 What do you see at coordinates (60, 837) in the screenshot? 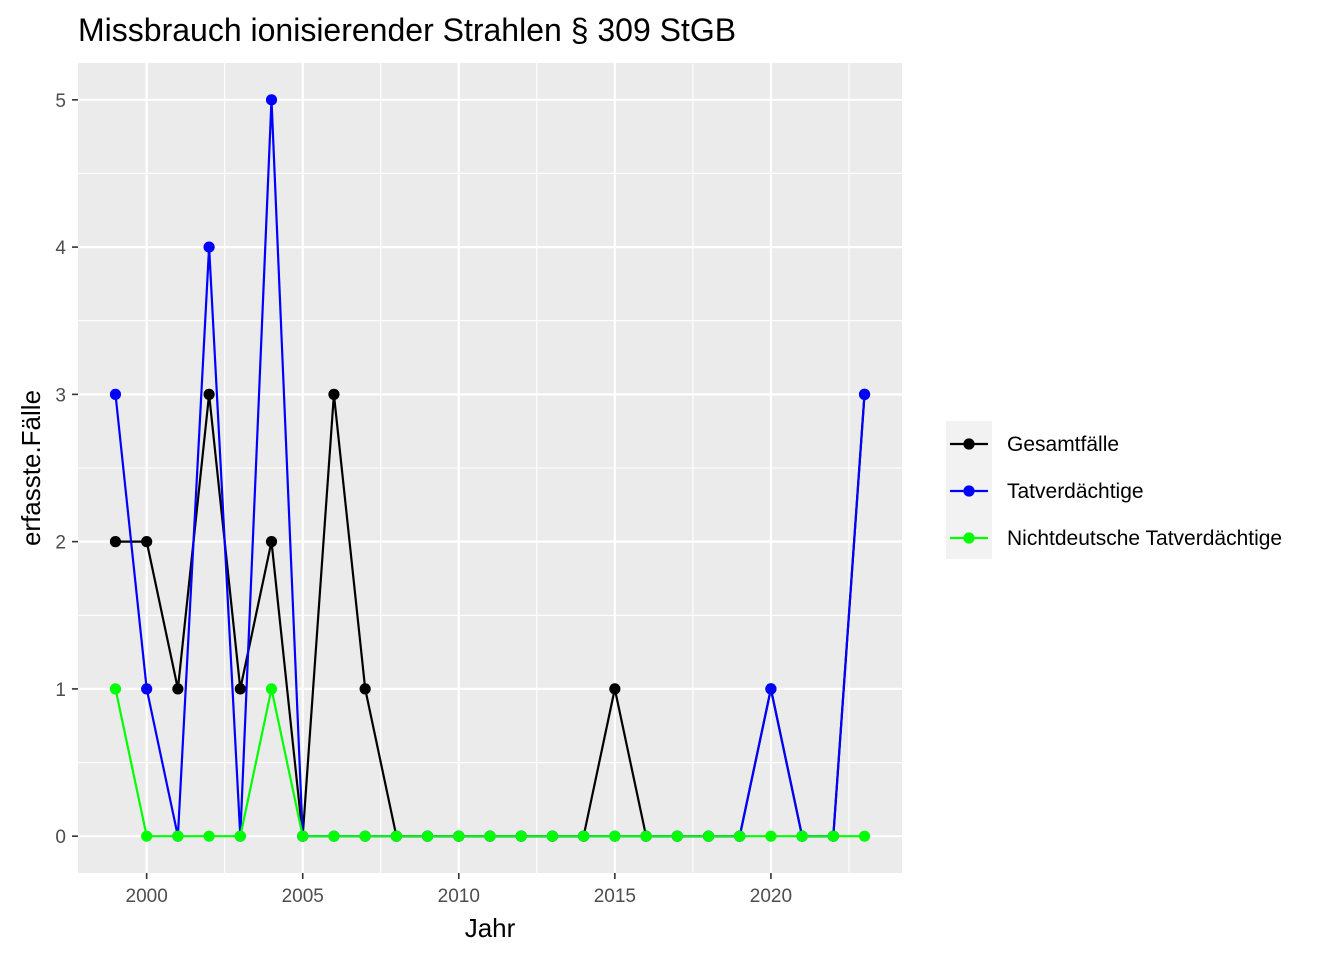
I see `y-tick-label: 0` at bounding box center [60, 837].